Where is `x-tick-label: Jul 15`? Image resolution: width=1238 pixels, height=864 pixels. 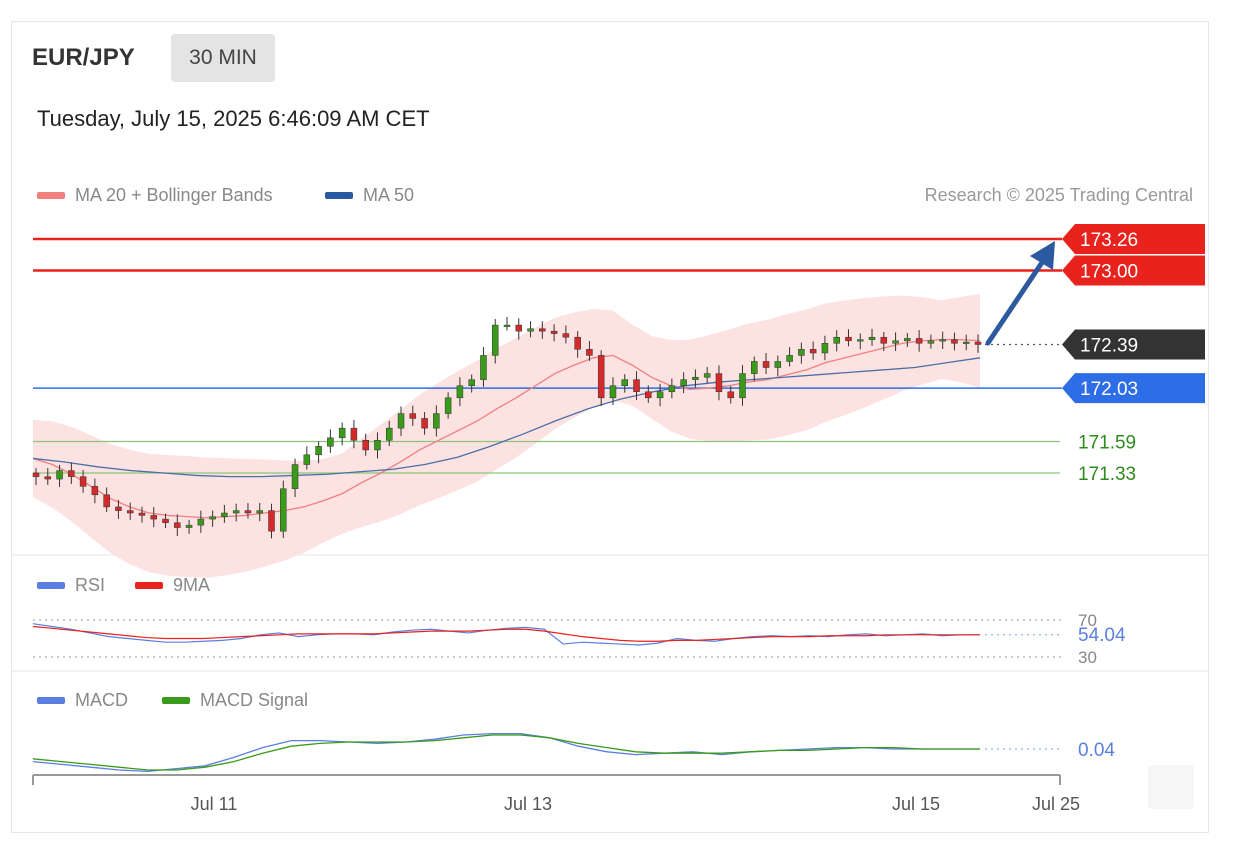 x-tick-label: Jul 15 is located at coordinates (916, 804).